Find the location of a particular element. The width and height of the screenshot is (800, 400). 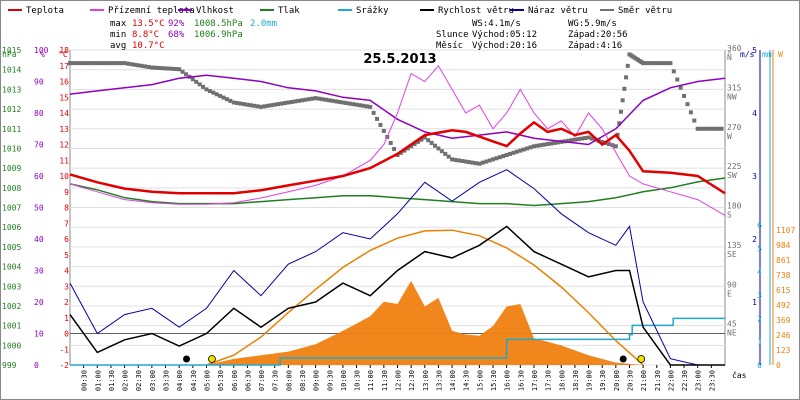

chart-title: 25.5.2013 is located at coordinates (399, 59).